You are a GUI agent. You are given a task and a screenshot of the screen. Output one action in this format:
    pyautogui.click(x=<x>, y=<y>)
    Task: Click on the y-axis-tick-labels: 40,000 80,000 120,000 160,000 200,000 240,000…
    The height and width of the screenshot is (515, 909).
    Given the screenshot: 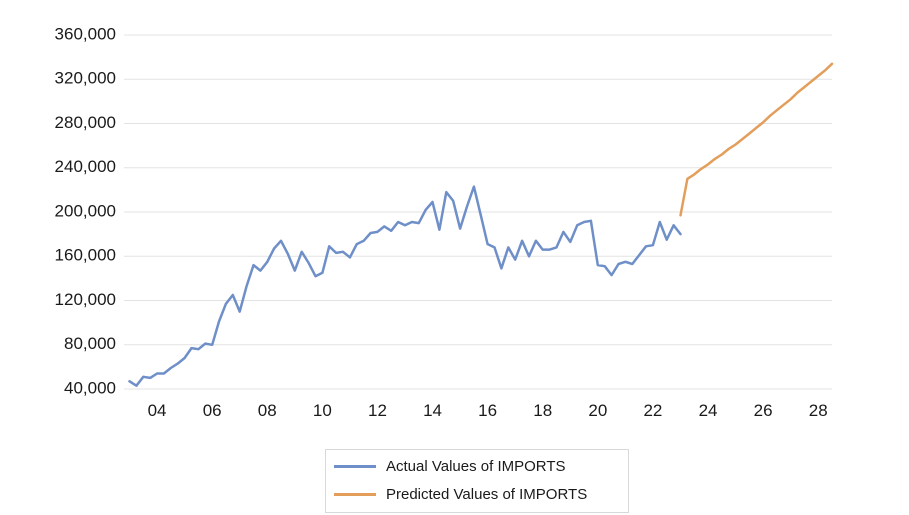 What is the action you would take?
    pyautogui.click(x=85, y=210)
    